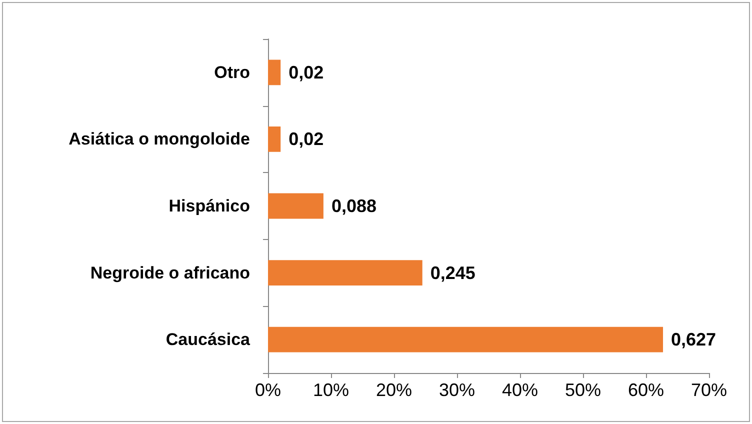 The width and height of the screenshot is (752, 424). Describe the element at coordinates (331, 390) in the screenshot. I see `x-tick-label: 10%` at that location.